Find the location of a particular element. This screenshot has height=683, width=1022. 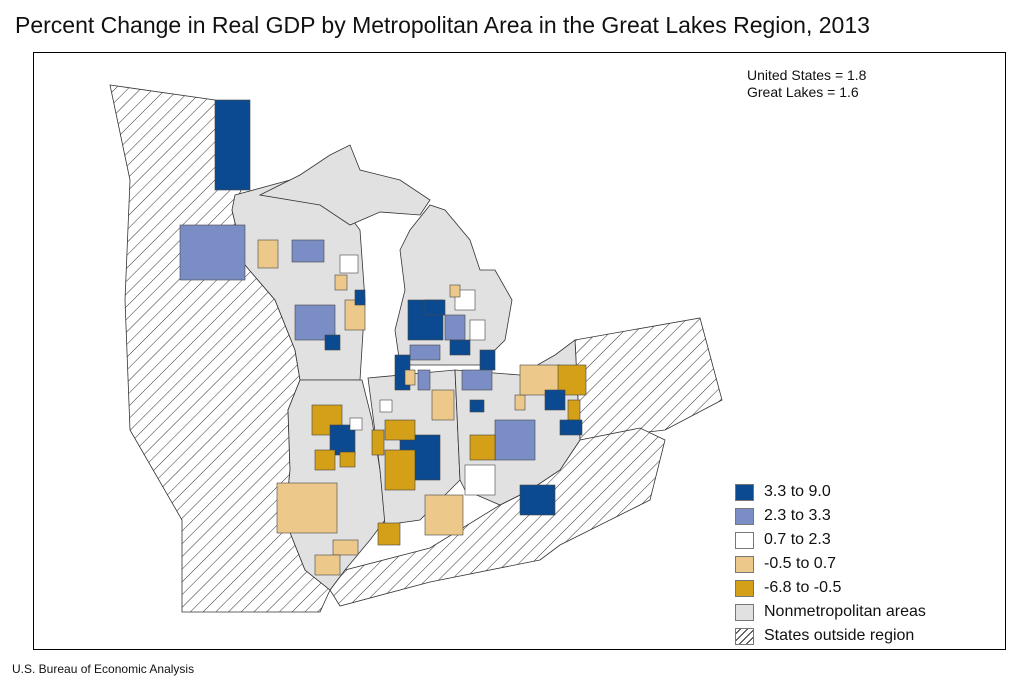

us-note: United States = 1.8 is located at coordinates (807, 75).